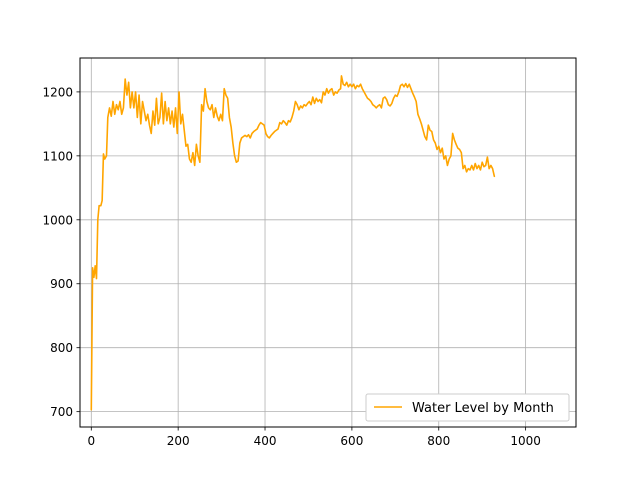 This screenshot has width=640, height=480. Describe the element at coordinates (57, 156) in the screenshot. I see `y-tick-label: 1100` at that location.